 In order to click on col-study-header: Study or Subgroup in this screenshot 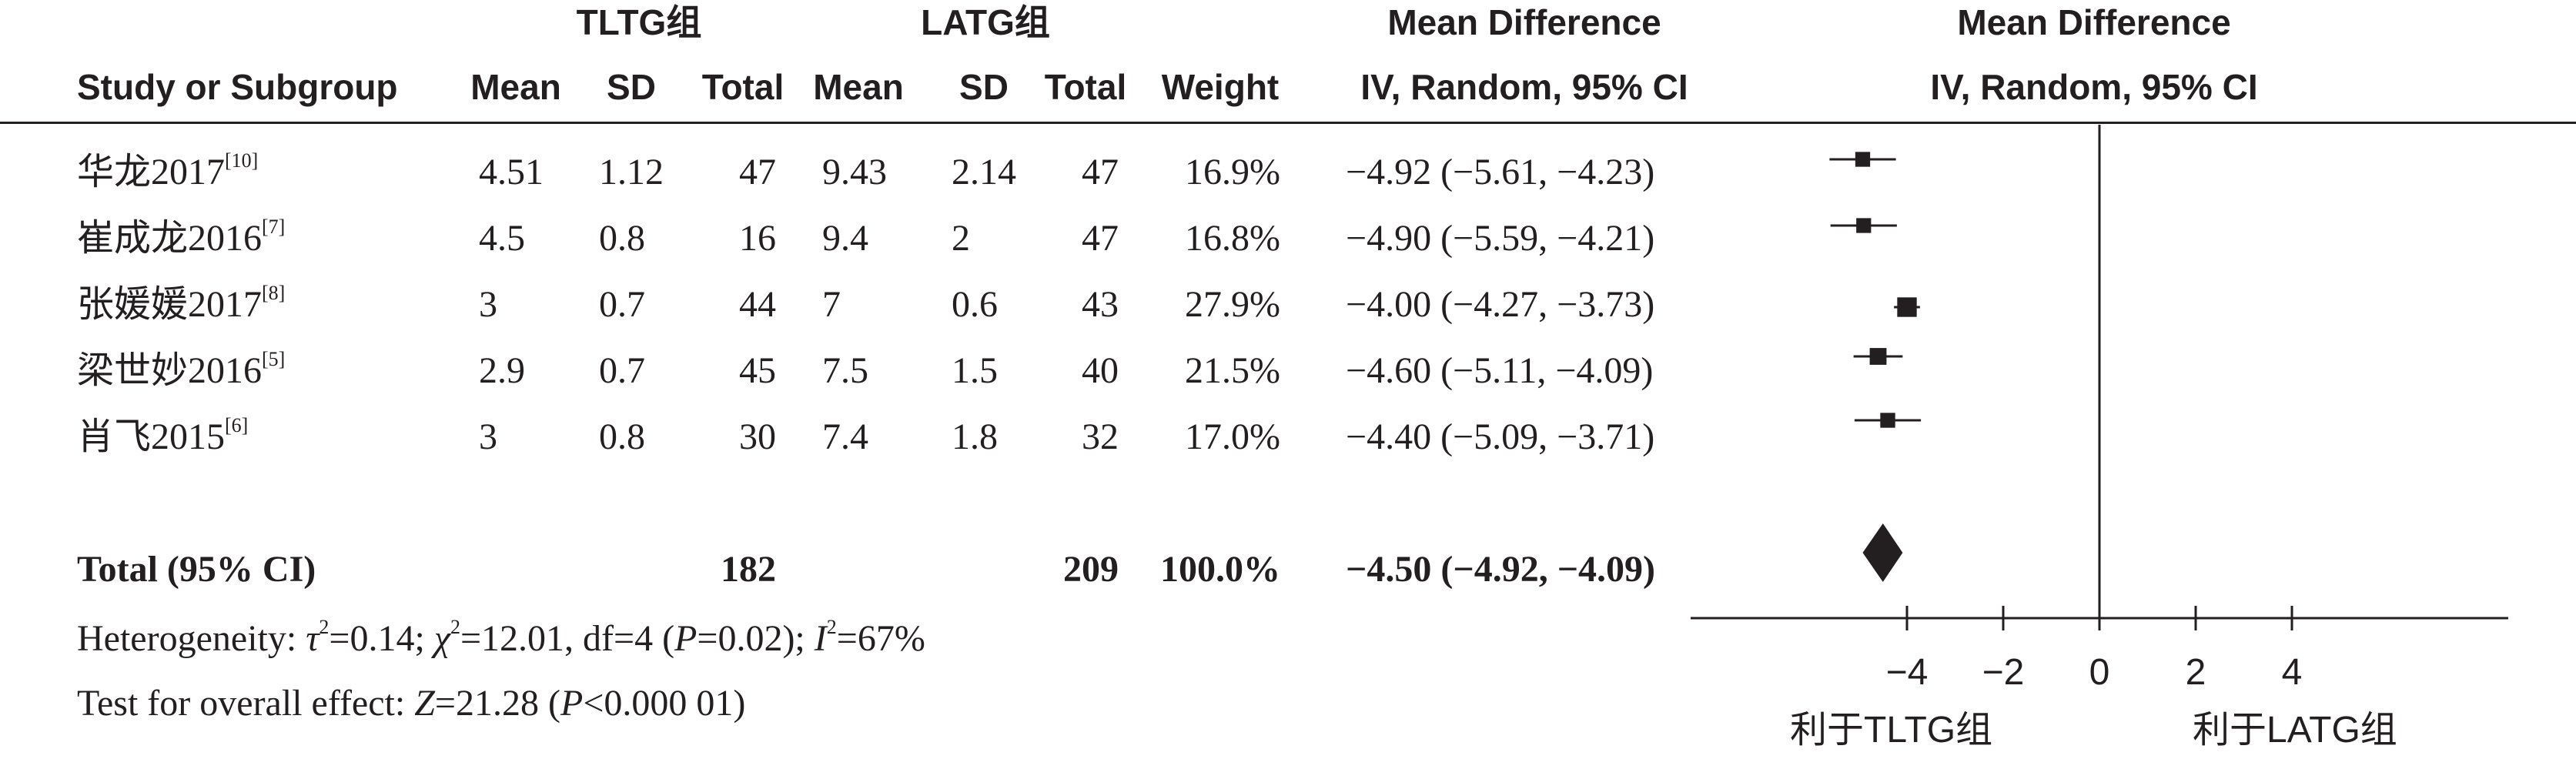, I will do `click(238, 87)`.